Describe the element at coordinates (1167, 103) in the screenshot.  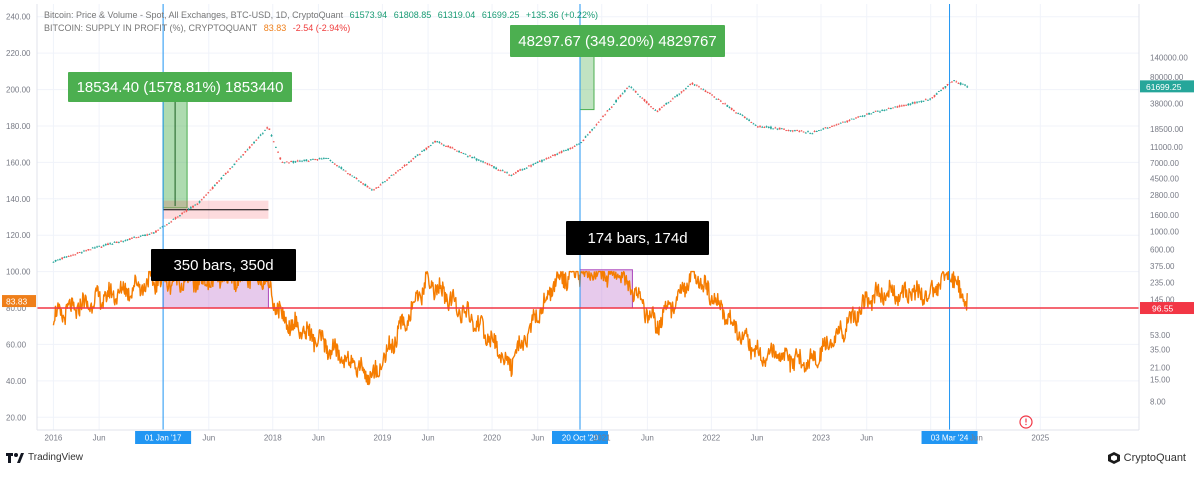
I see `right-tick-label: 38000.00` at that location.